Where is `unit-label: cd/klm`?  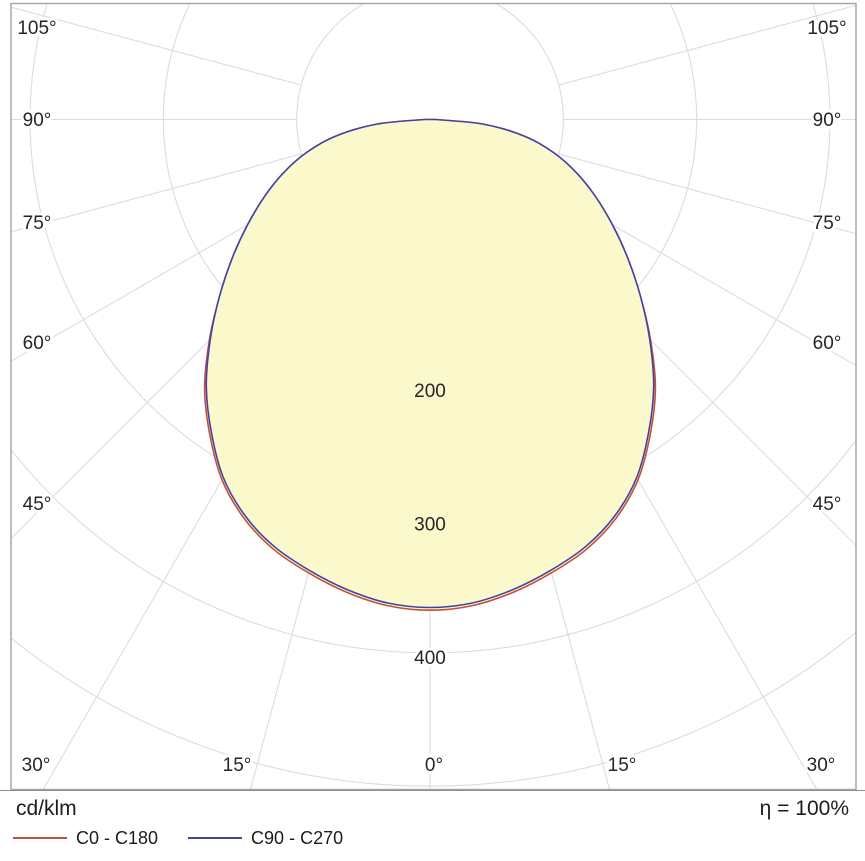
unit-label: cd/klm is located at coordinates (46, 808).